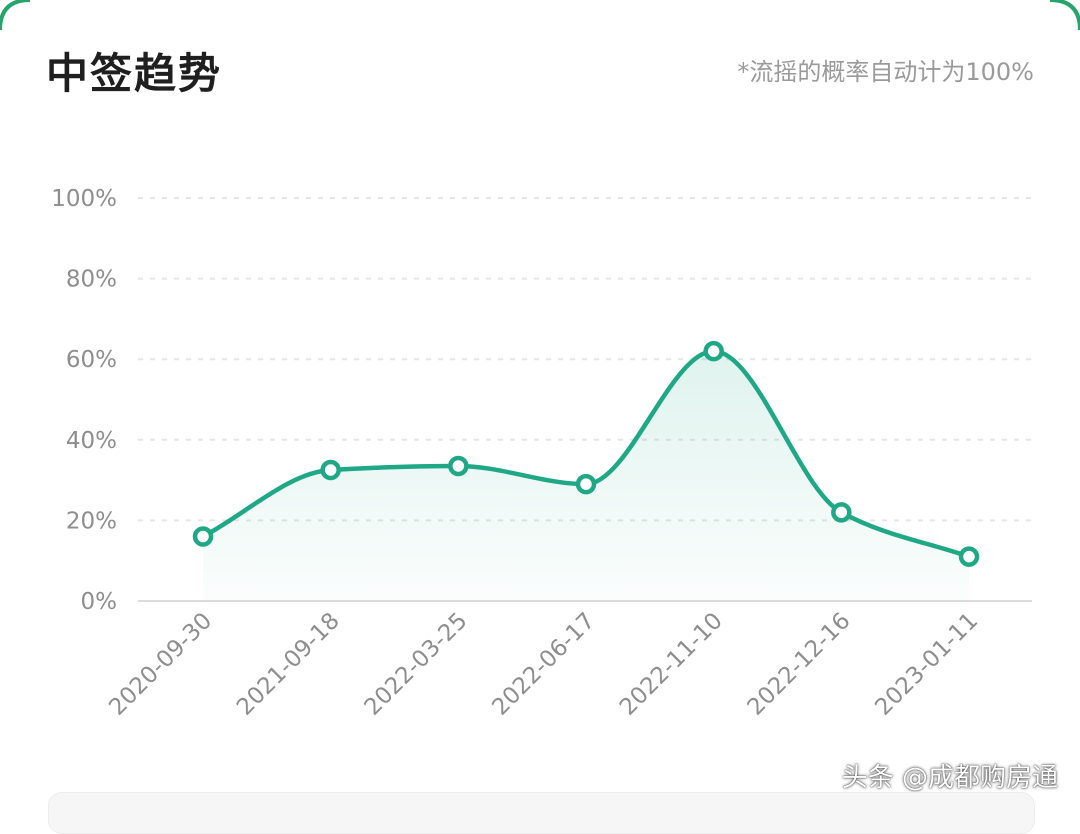 The image size is (1080, 834). What do you see at coordinates (91, 521) in the screenshot?
I see `y-tick-label: 20%` at bounding box center [91, 521].